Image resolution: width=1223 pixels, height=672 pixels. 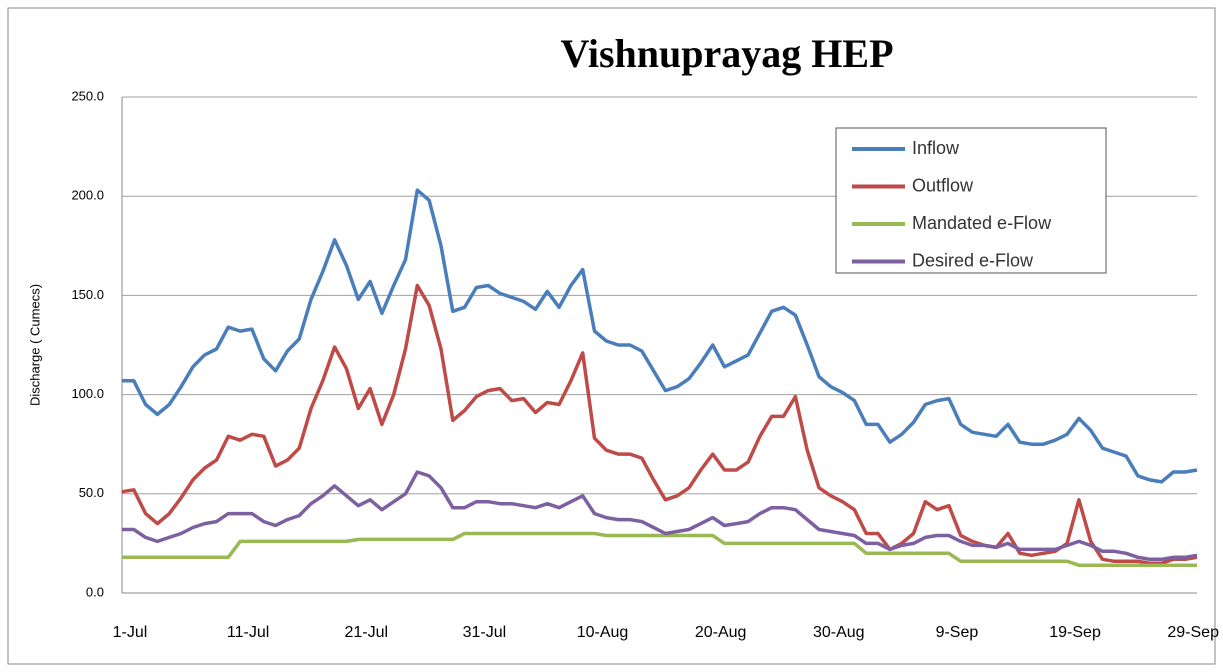 I want to click on x-tick-label: 10-Aug, so click(x=603, y=632).